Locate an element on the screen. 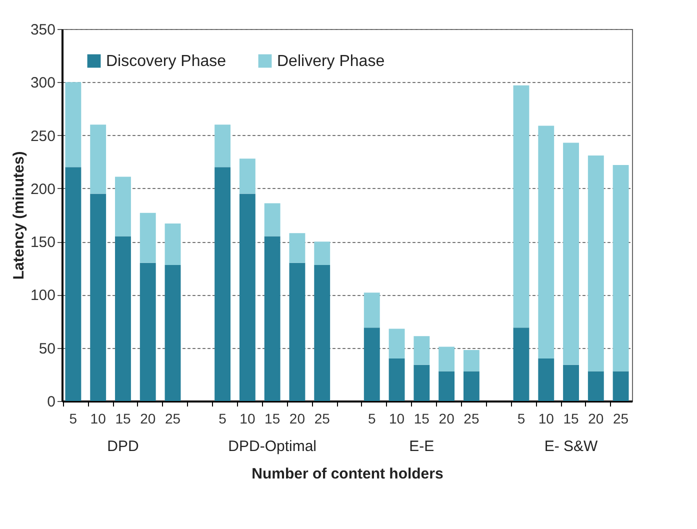 The height and width of the screenshot is (529, 697). text: E-E is located at coordinates (421, 446).